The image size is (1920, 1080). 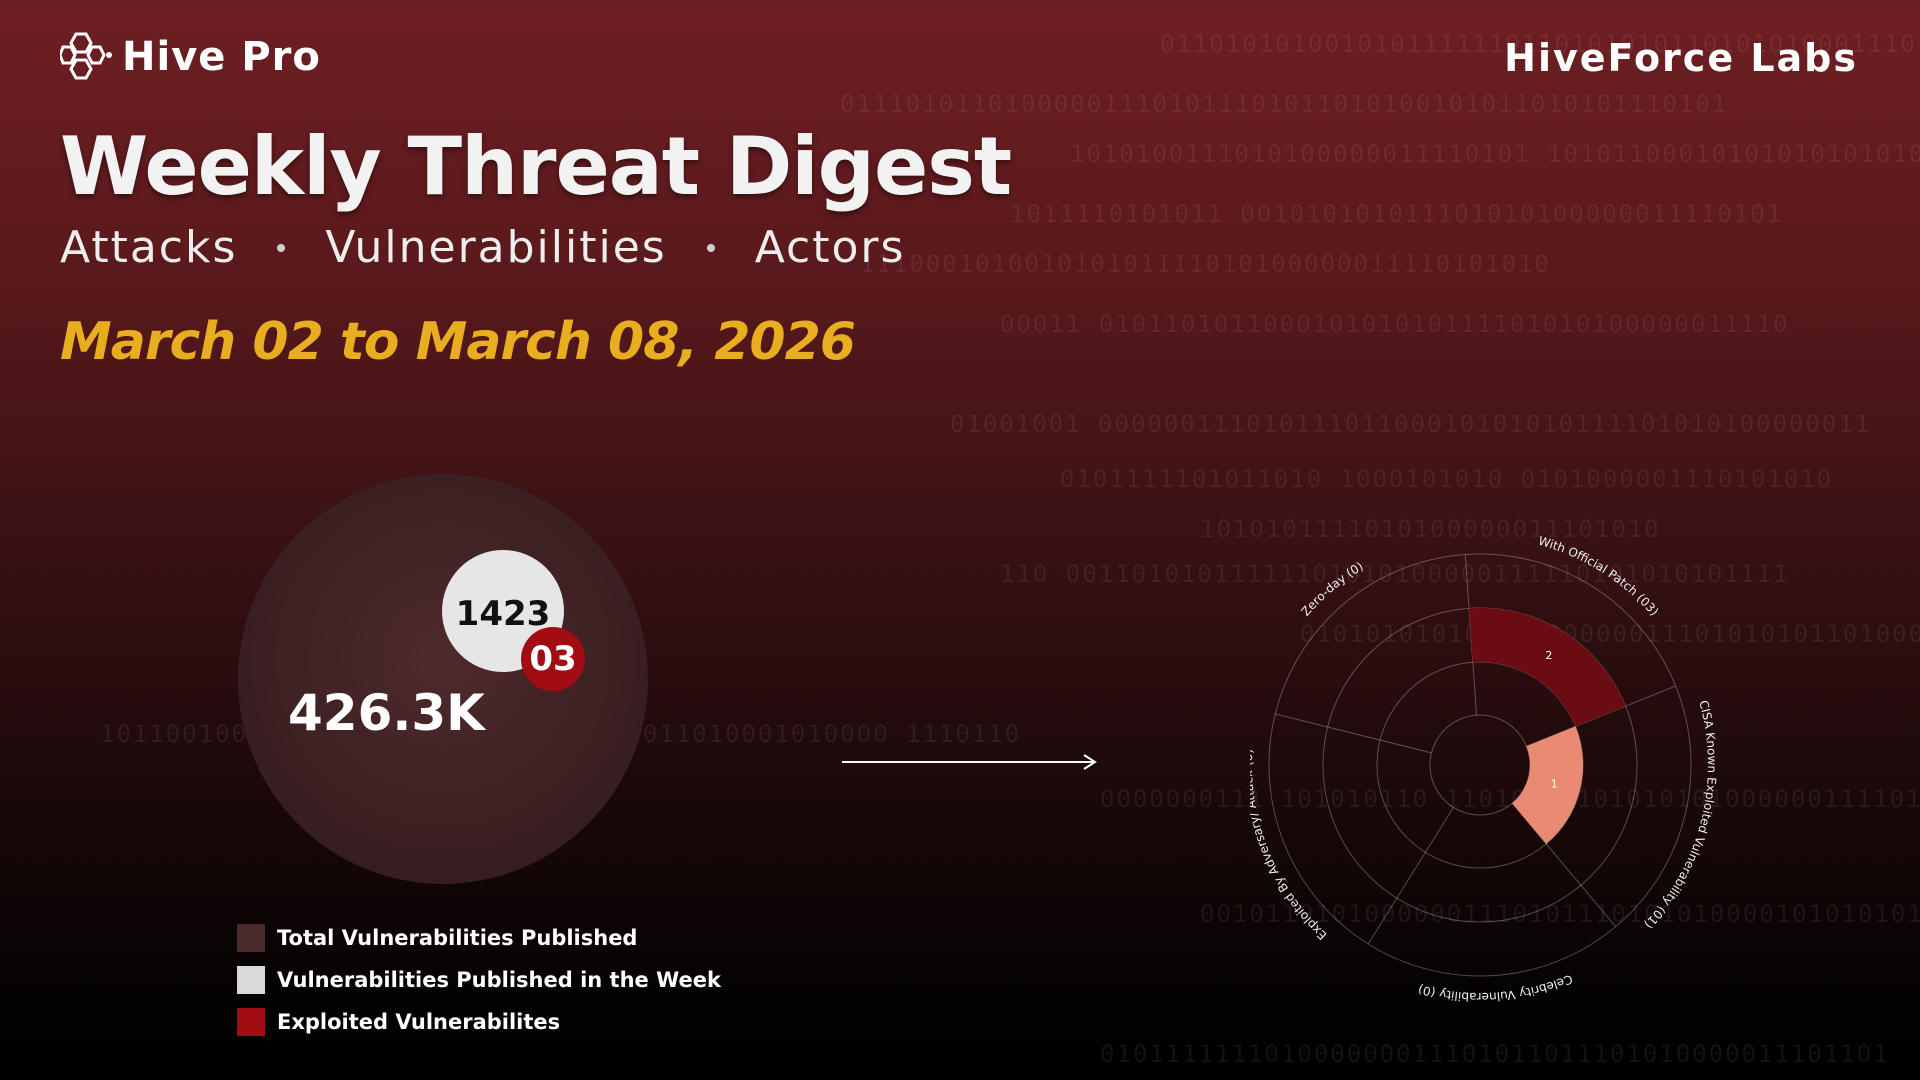 I want to click on exploited-vulnerabilities-bubble: 03, so click(x=553, y=659).